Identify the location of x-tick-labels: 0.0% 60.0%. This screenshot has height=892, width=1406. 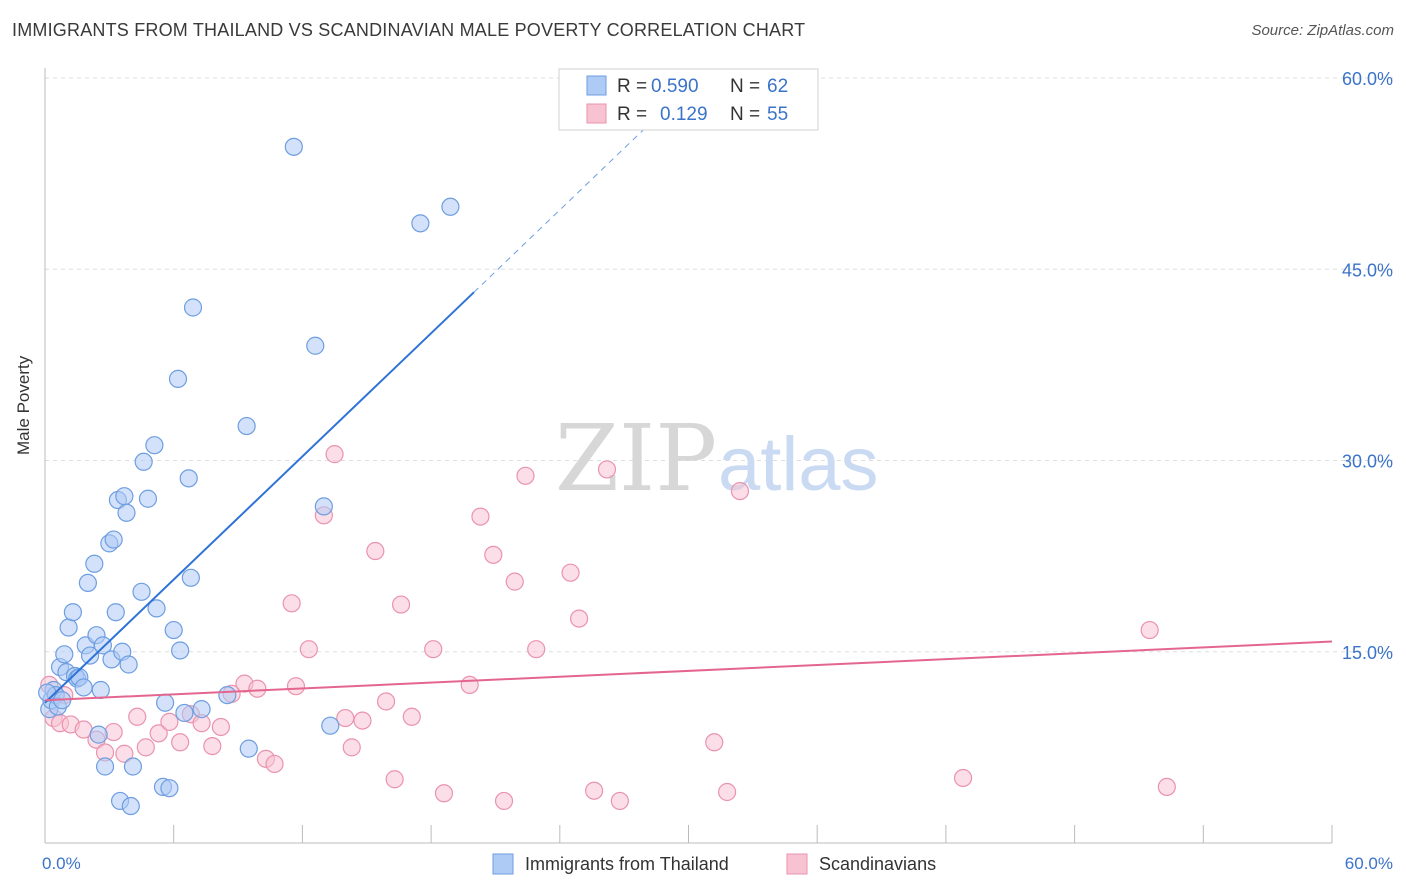
(717, 863).